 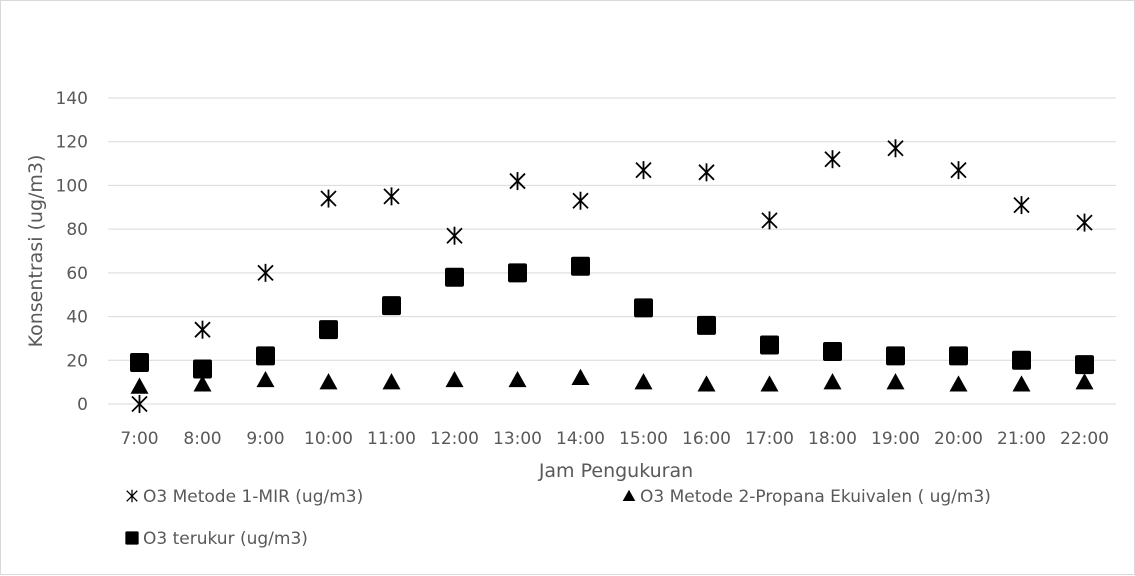 What do you see at coordinates (815, 497) in the screenshot?
I see `legend-label: O3 Metode 2-Propana Ekuivalen ( ug/m3)` at bounding box center [815, 497].